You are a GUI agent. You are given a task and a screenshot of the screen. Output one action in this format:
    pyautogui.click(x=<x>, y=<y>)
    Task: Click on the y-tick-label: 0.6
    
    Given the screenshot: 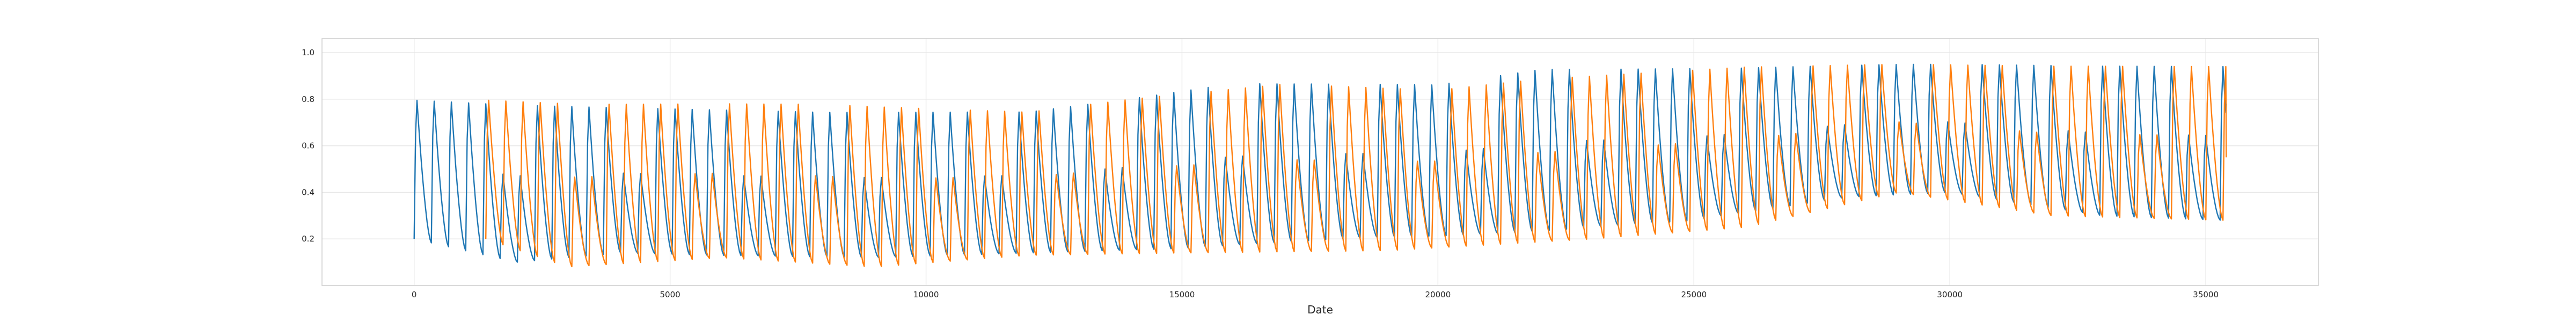 What is the action you would take?
    pyautogui.click(x=308, y=146)
    